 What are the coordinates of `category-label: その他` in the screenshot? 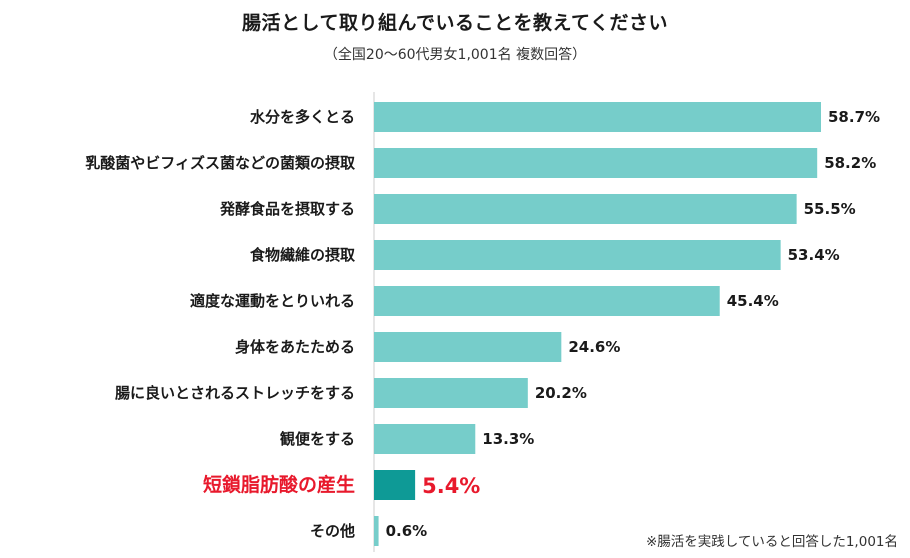 It's located at (332, 531).